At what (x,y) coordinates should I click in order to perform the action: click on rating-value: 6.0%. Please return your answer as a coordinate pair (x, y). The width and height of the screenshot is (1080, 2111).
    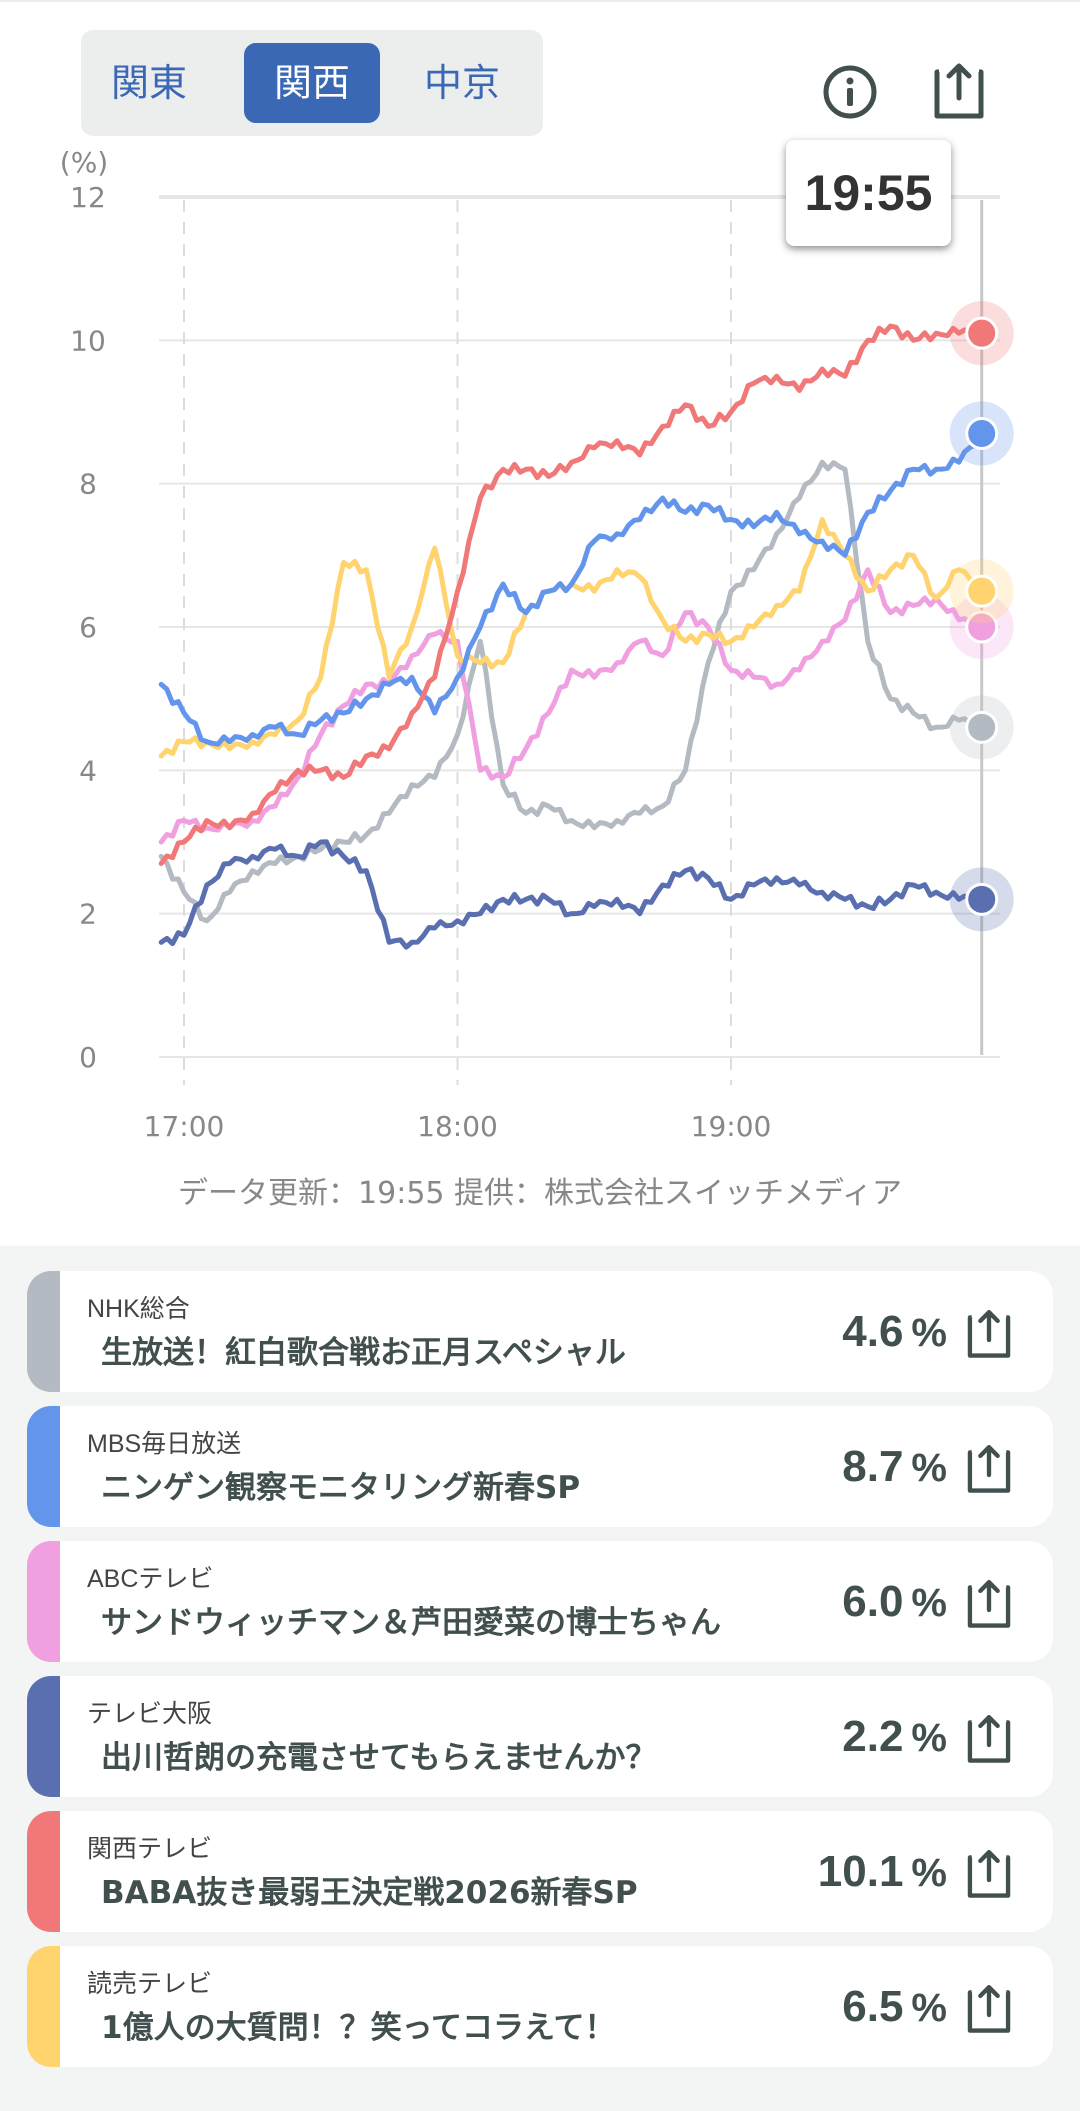
    Looking at the image, I should click on (894, 1602).